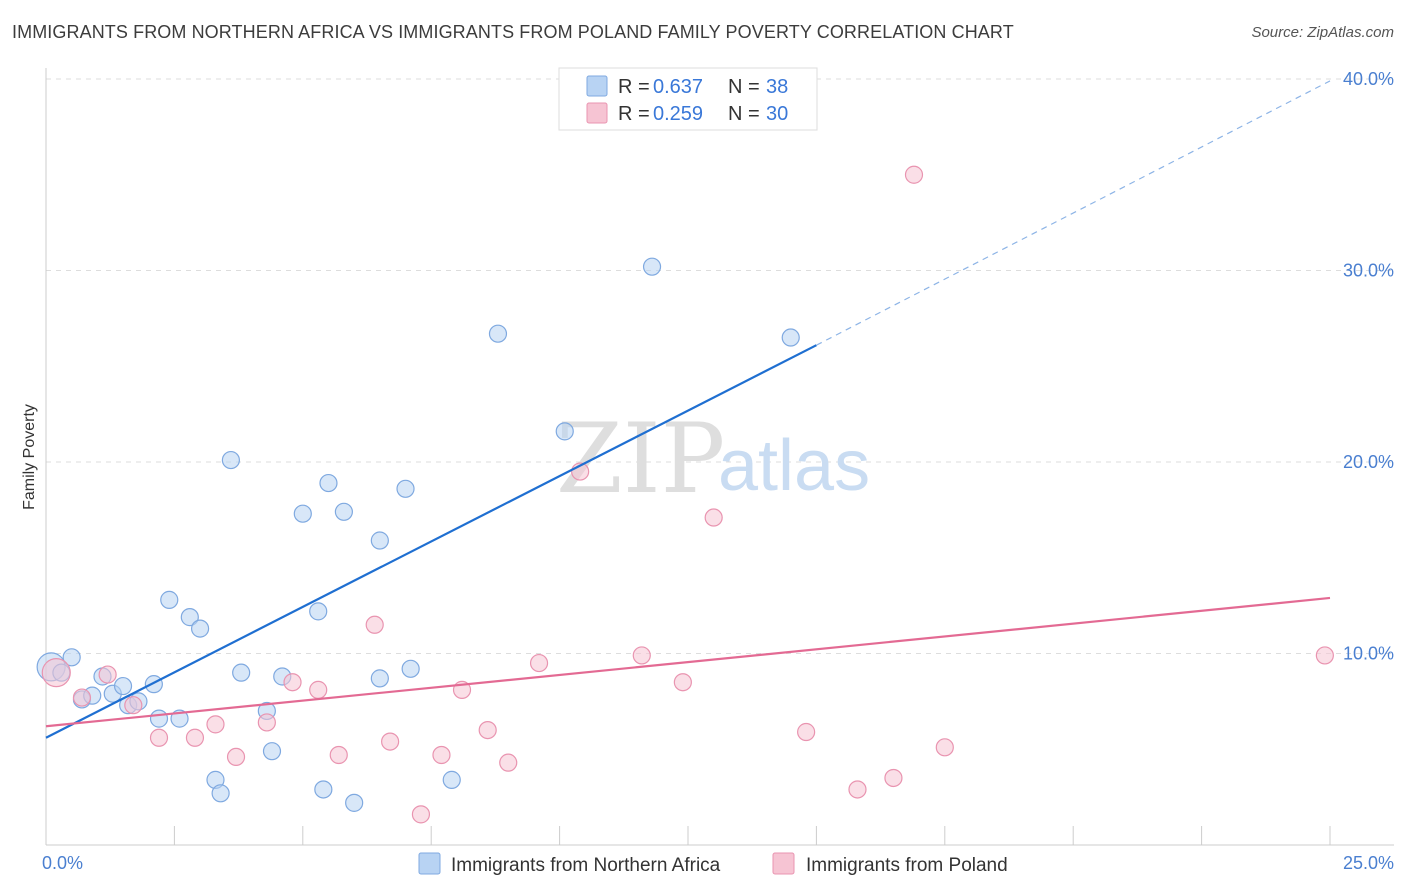 The height and width of the screenshot is (892, 1406). What do you see at coordinates (744, 114) in the screenshot?
I see `legend-n-label-2: N =` at bounding box center [744, 114].